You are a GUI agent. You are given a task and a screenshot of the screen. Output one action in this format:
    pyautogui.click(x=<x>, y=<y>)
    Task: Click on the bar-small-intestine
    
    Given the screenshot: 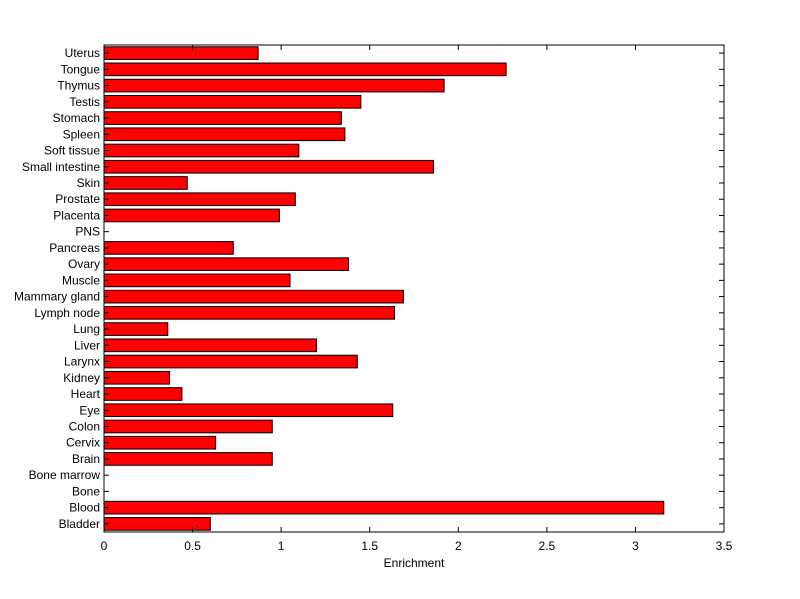 What is the action you would take?
    pyautogui.click(x=268, y=166)
    